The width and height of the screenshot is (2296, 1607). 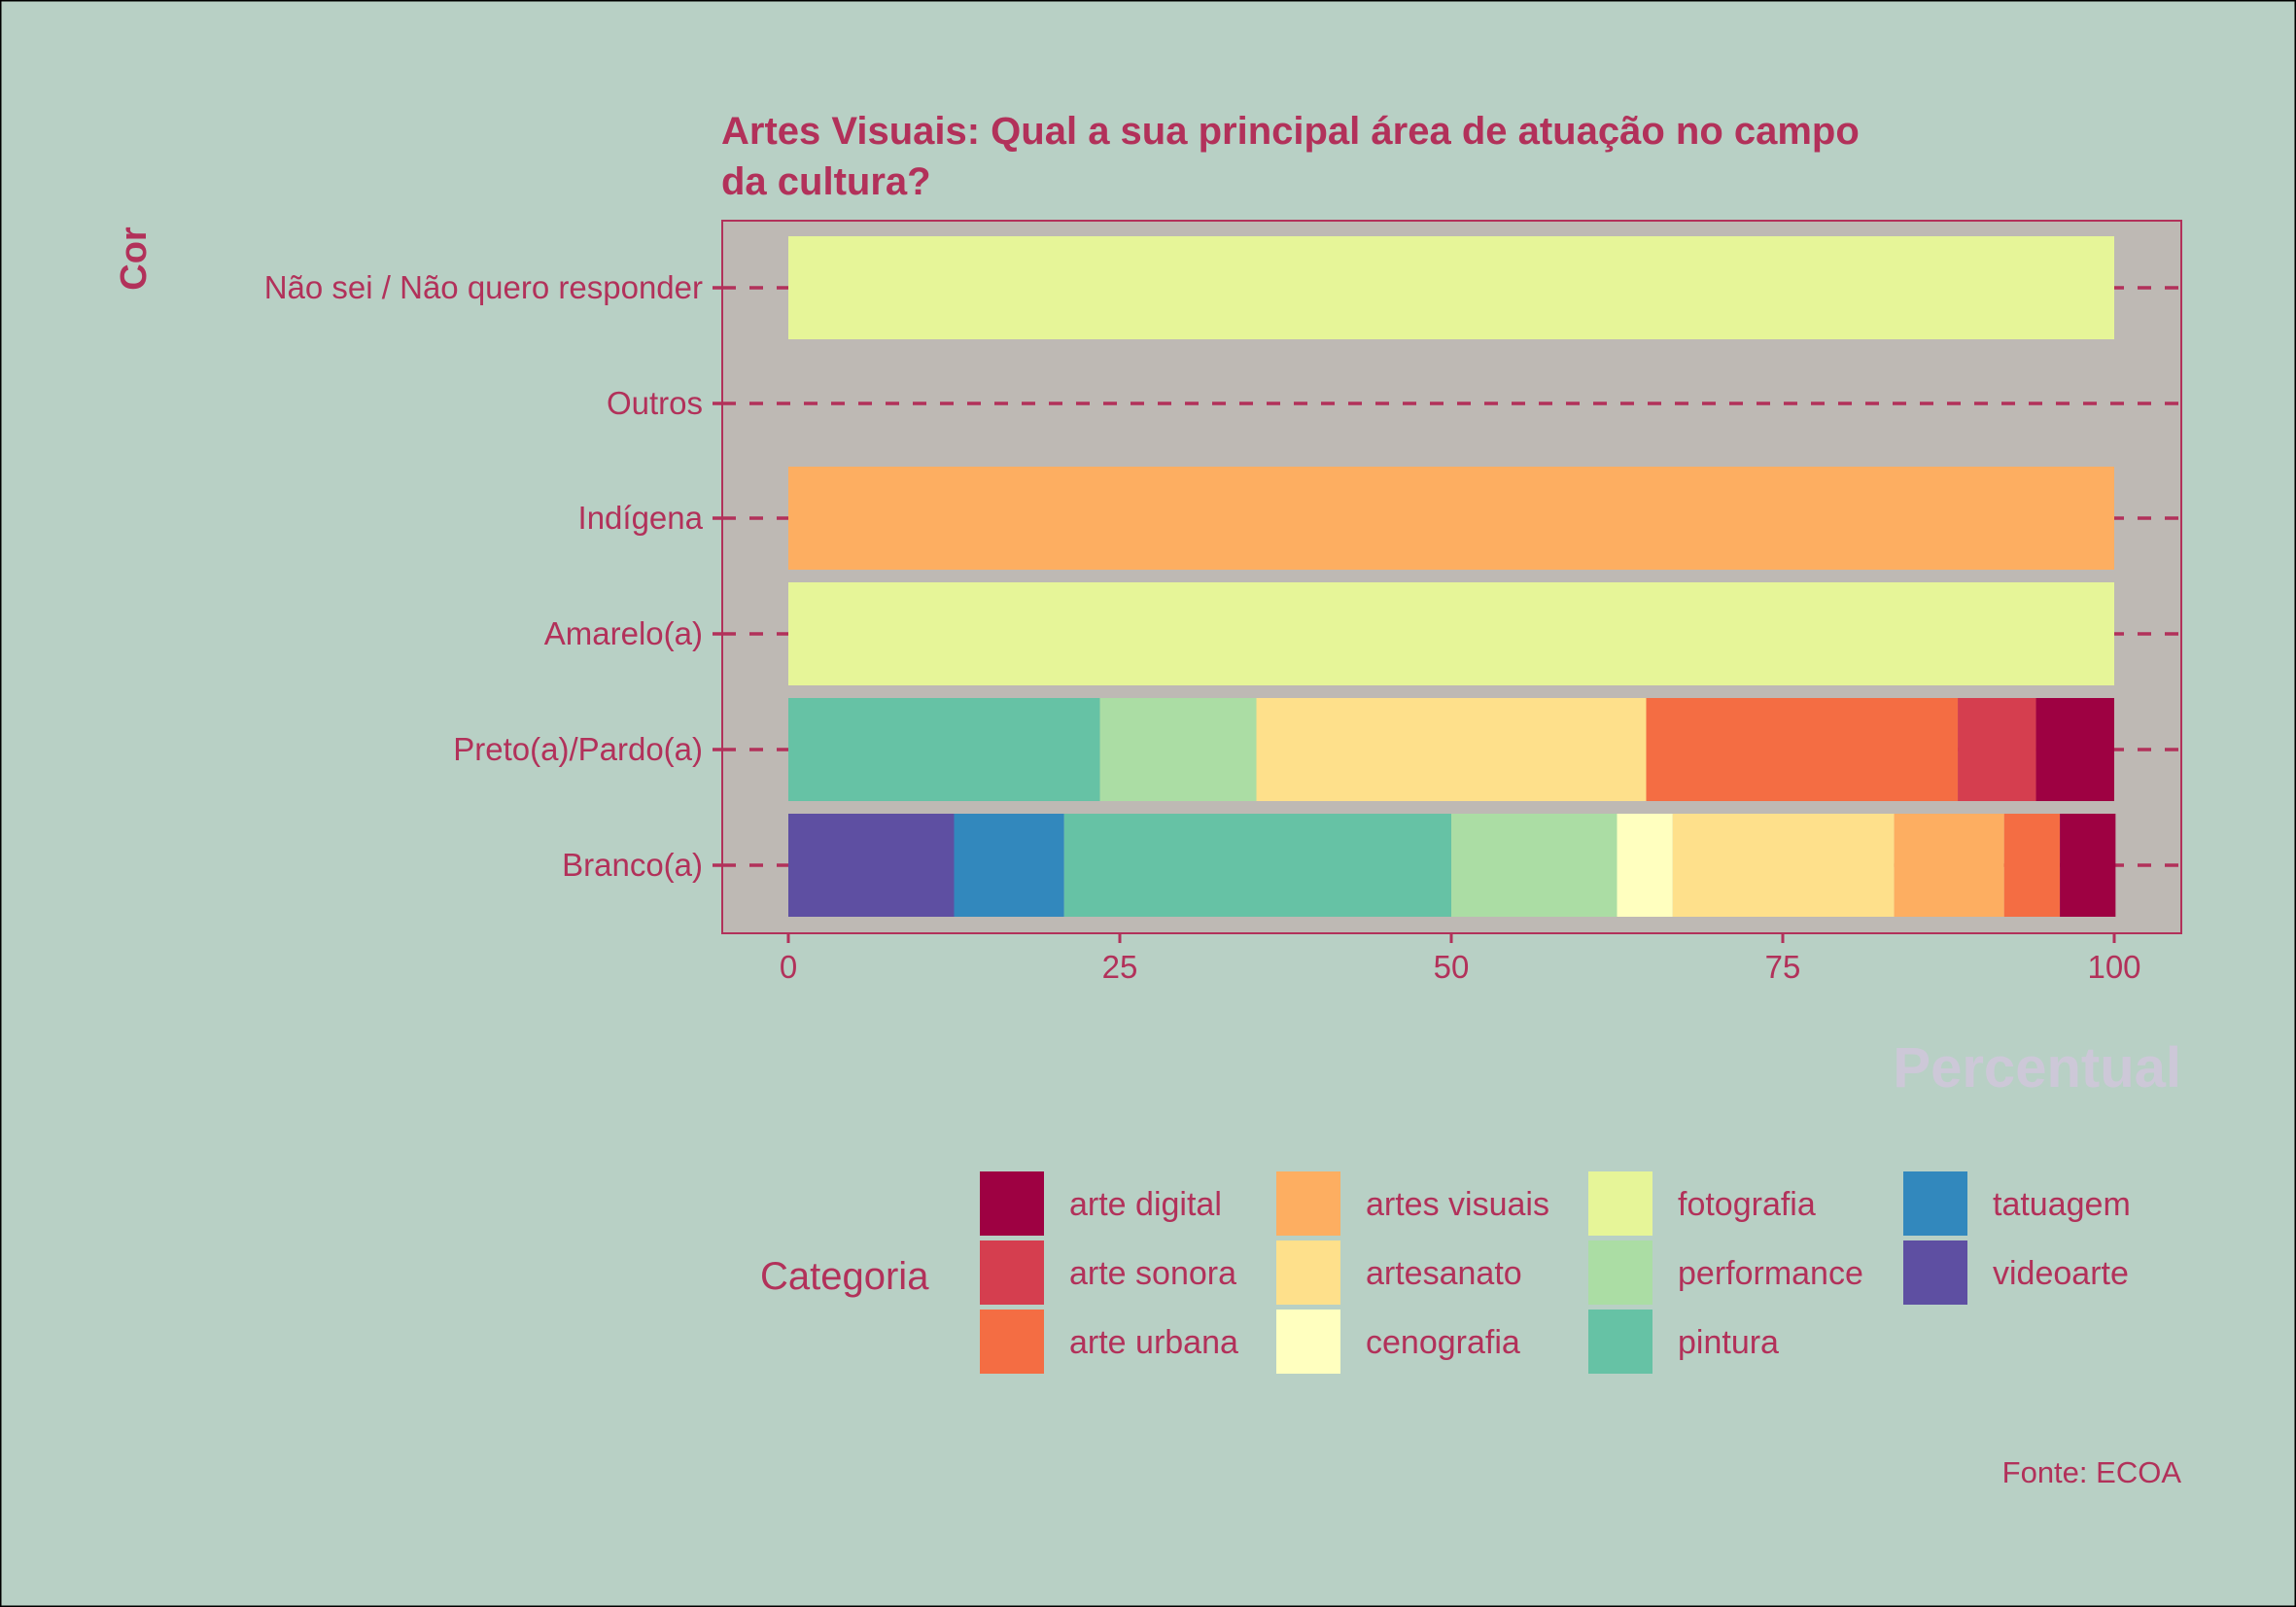 What do you see at coordinates (1443, 1342) in the screenshot?
I see `legend-label: cenografia` at bounding box center [1443, 1342].